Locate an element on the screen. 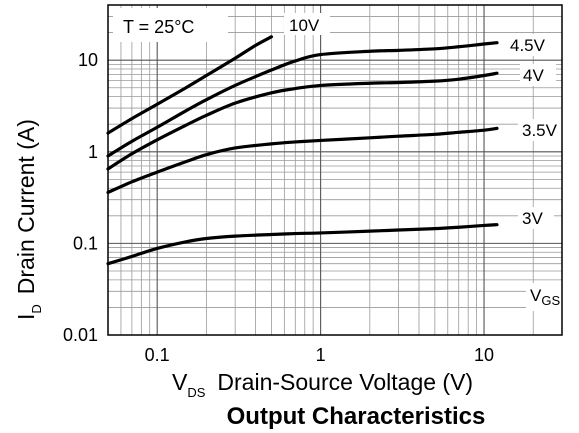 This screenshot has height=433, width=579. curve-label-3-5v: 3.5V is located at coordinates (540, 130).